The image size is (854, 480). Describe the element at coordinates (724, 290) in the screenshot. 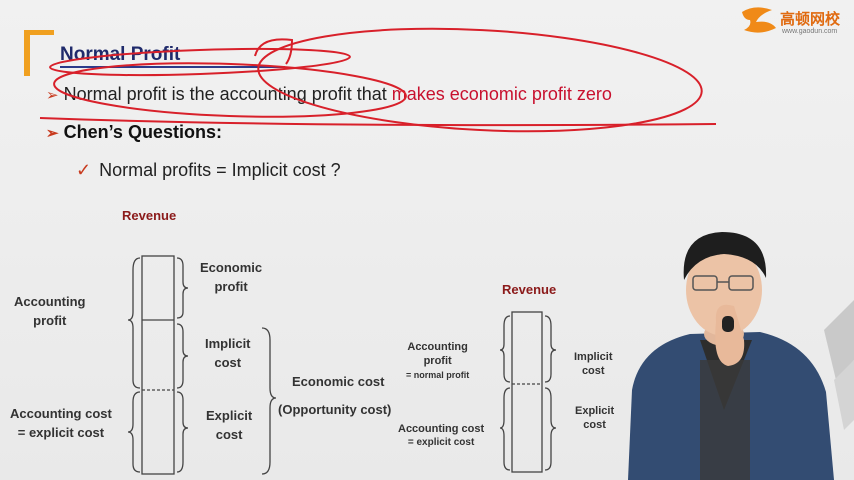

I see `presenter-face` at that location.